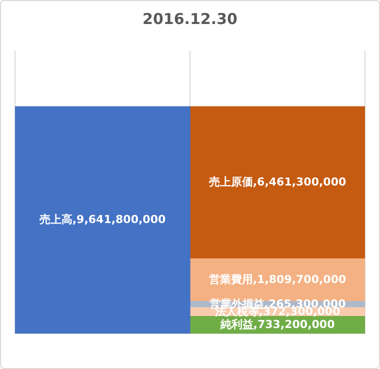  Describe the element at coordinates (102, 219) in the screenshot. I see `data-label: 売上高,9,641,800,000` at that location.